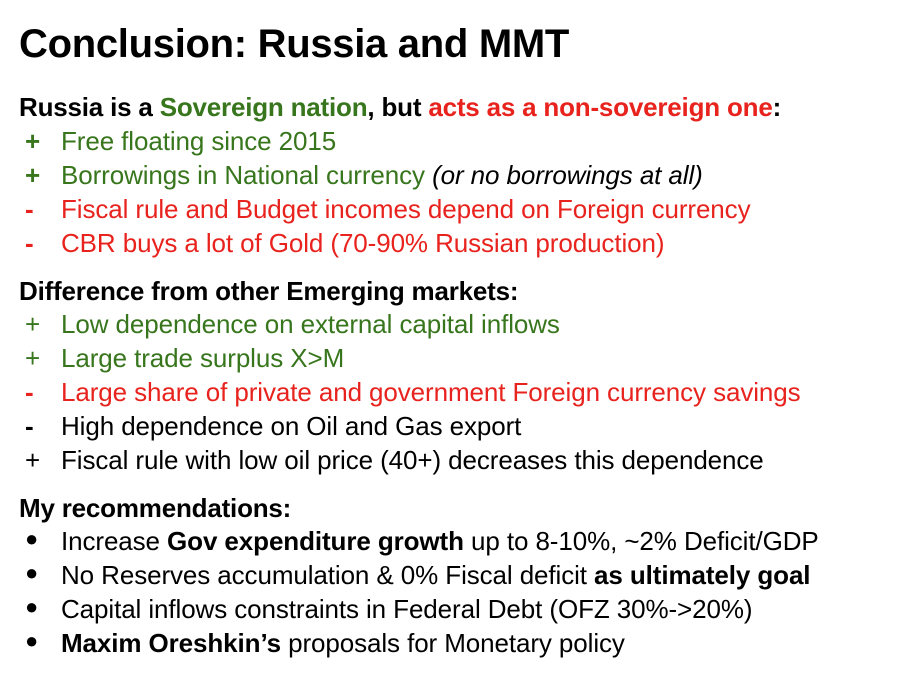  What do you see at coordinates (567, 175) in the screenshot?
I see `list-item-note: (or no borrowings at all)` at bounding box center [567, 175].